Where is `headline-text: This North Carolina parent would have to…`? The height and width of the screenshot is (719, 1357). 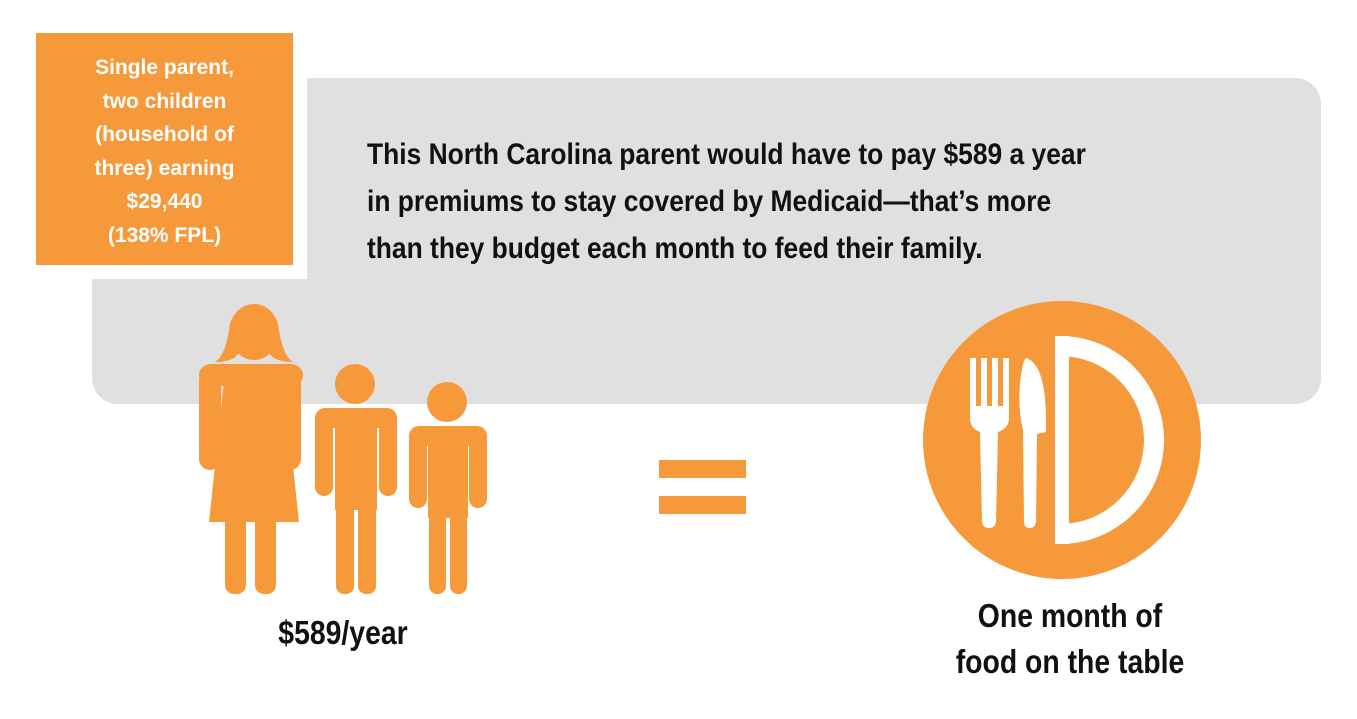 headline-text: This North Carolina parent would have to… is located at coordinates (763, 201).